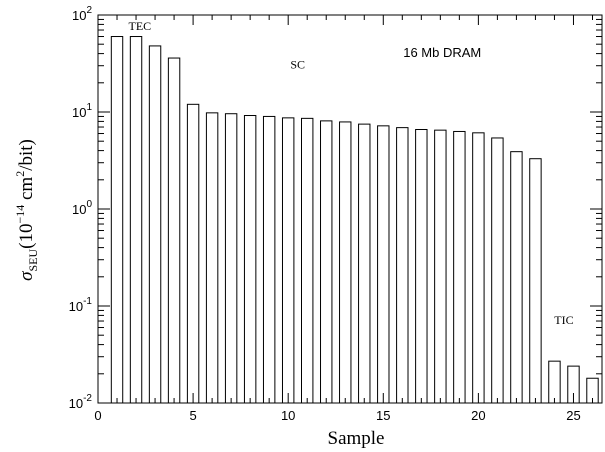 This screenshot has height=452, width=605. Describe the element at coordinates (442, 52) in the screenshot. I see `annotation: 16 Mb DRAM` at that location.